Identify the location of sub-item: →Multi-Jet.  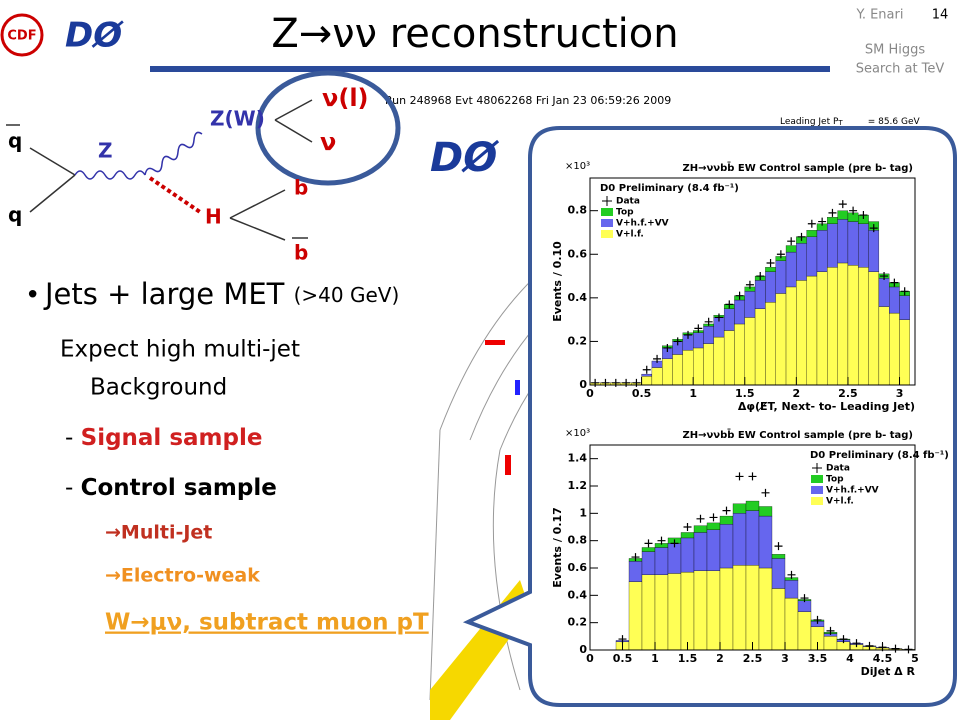
(158, 533).